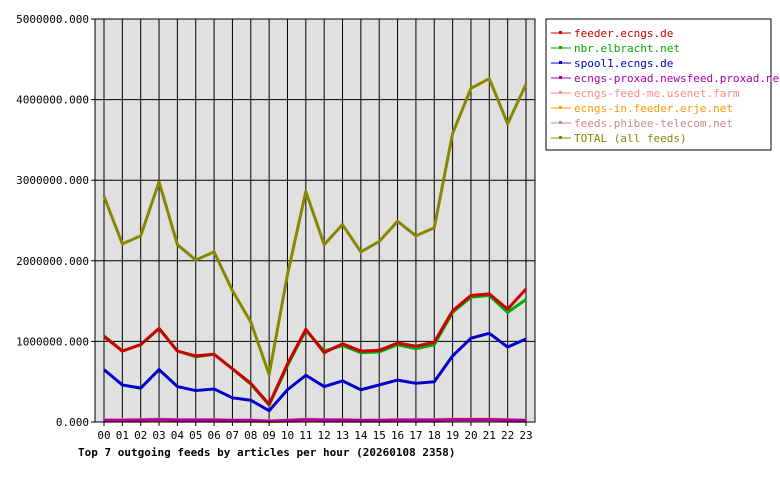 The height and width of the screenshot is (480, 780). What do you see at coordinates (315, 420) in the screenshot?
I see `series-line-ecngs-proxad-newsfeed-proxad-net` at bounding box center [315, 420].